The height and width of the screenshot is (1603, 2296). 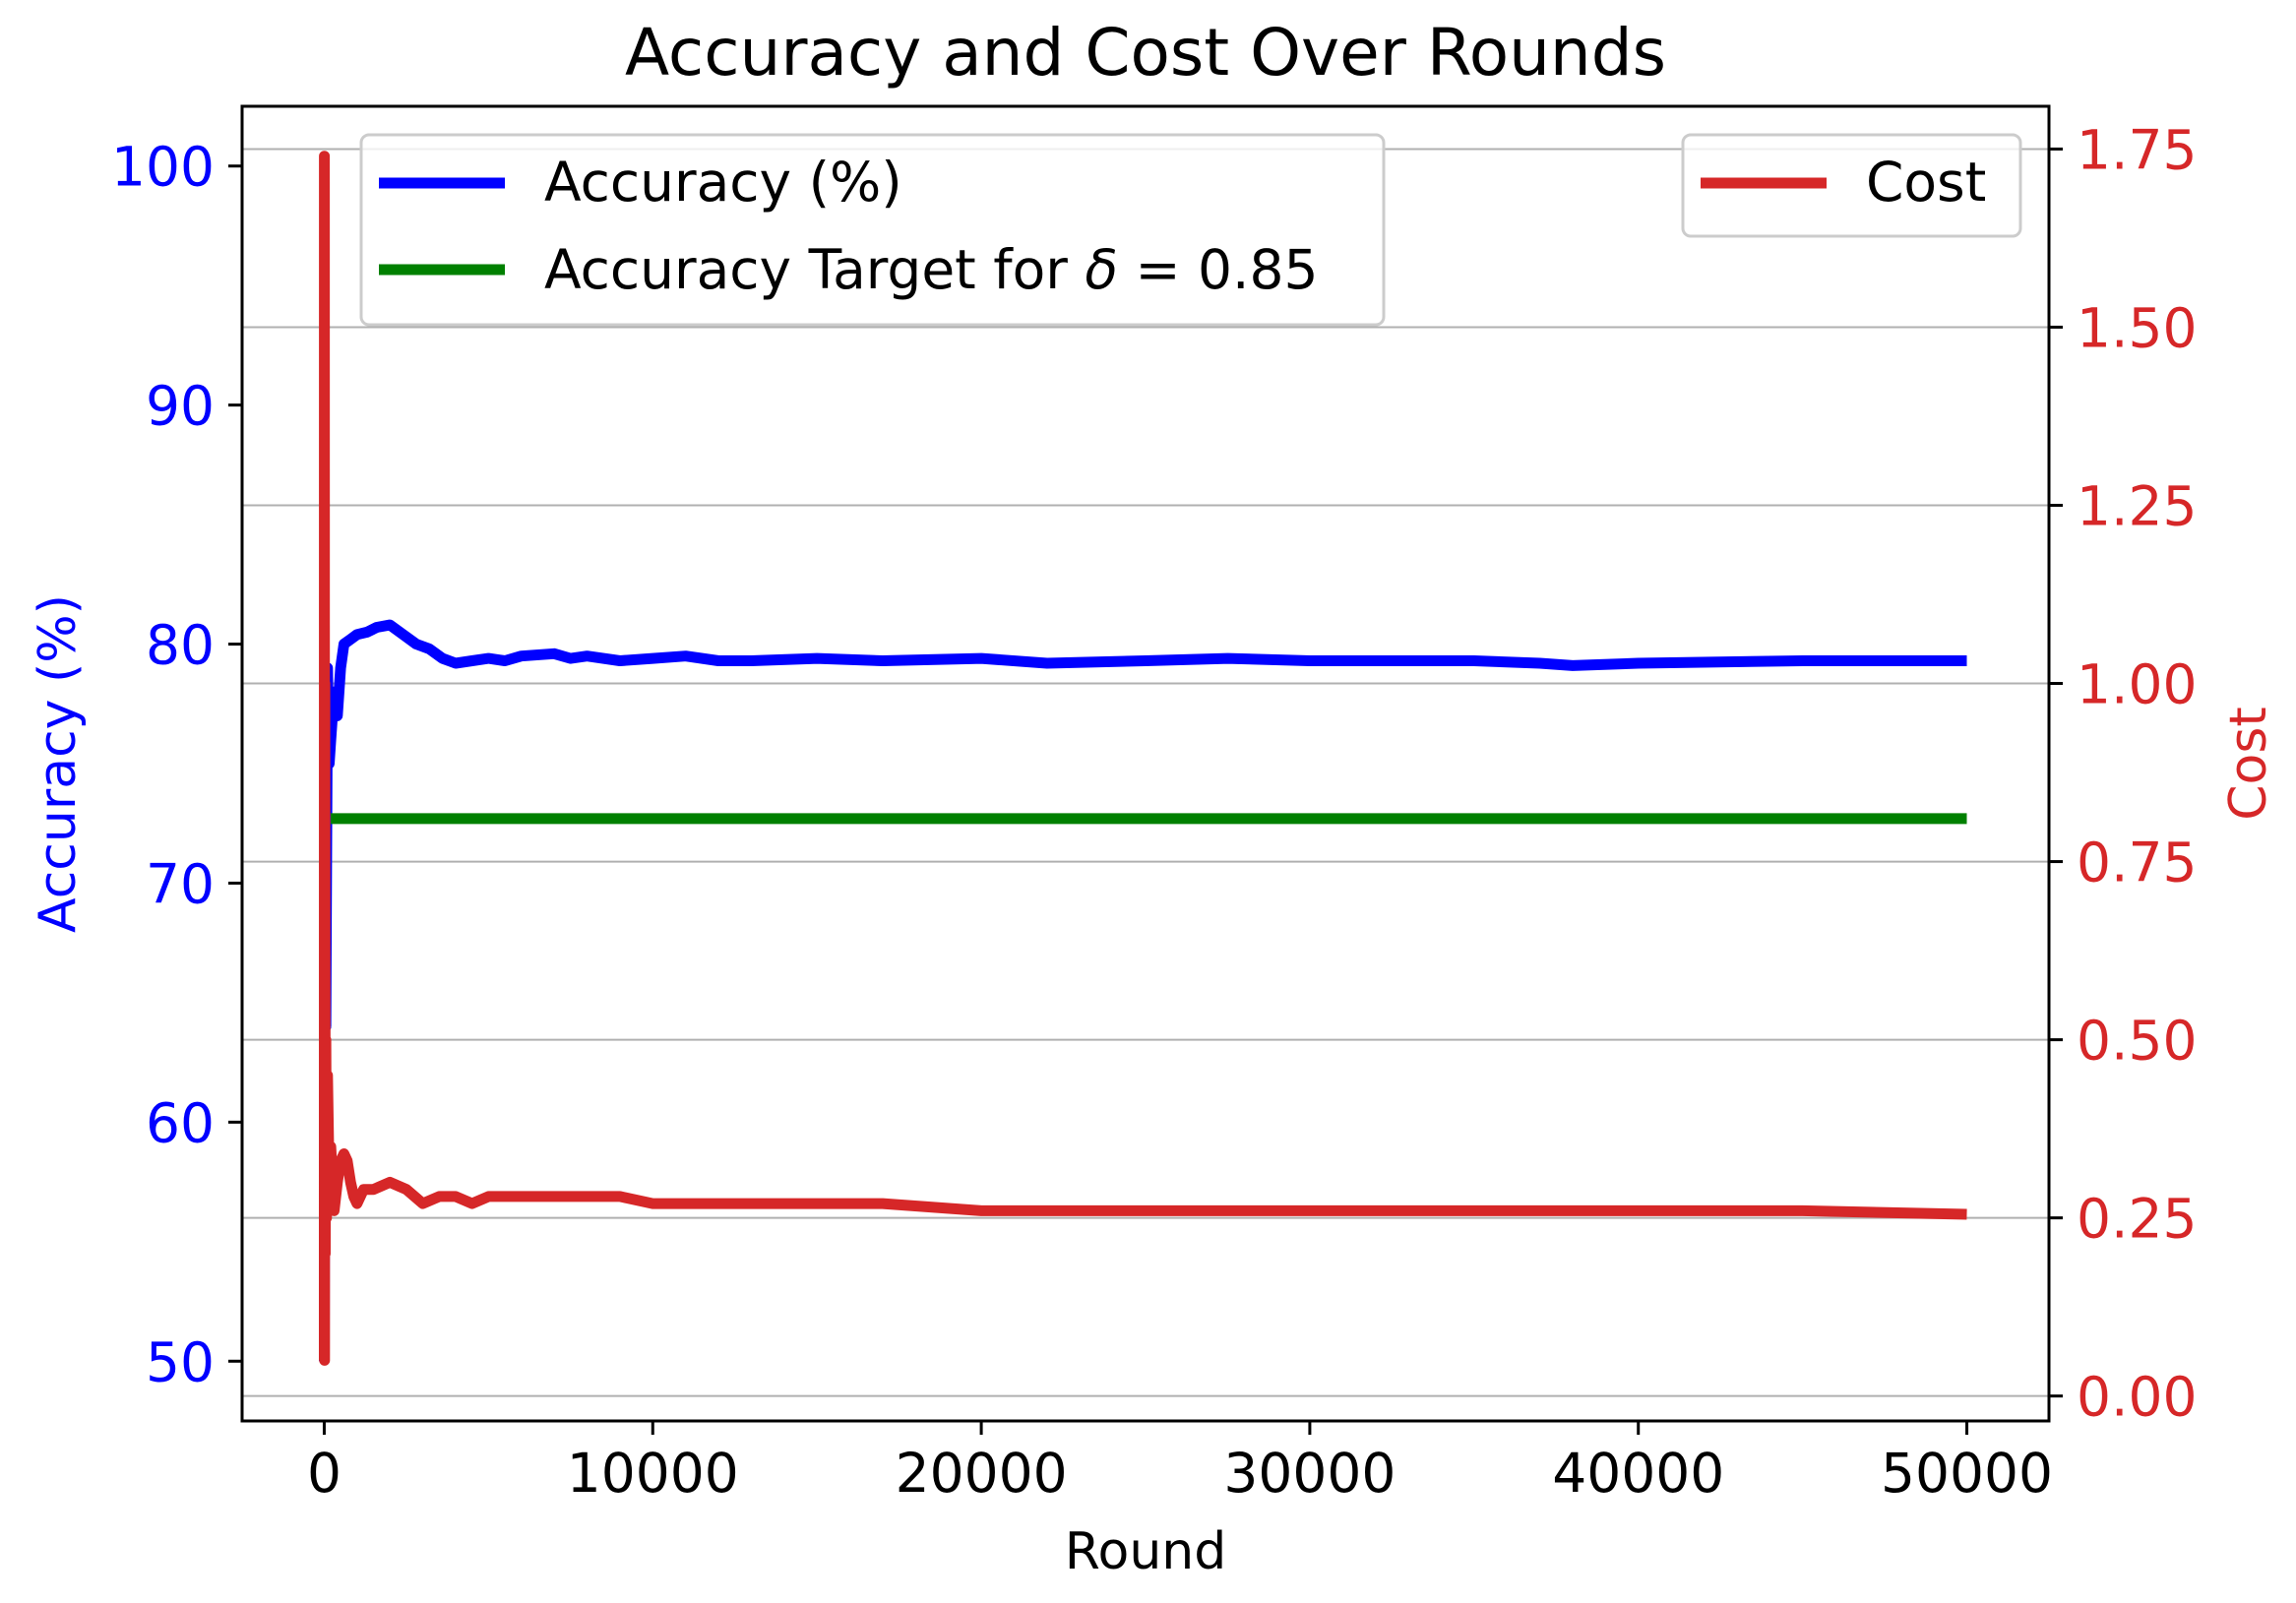 What do you see at coordinates (1219, 269) in the screenshot?
I see `legend-target-label-suffix: = 0.85` at bounding box center [1219, 269].